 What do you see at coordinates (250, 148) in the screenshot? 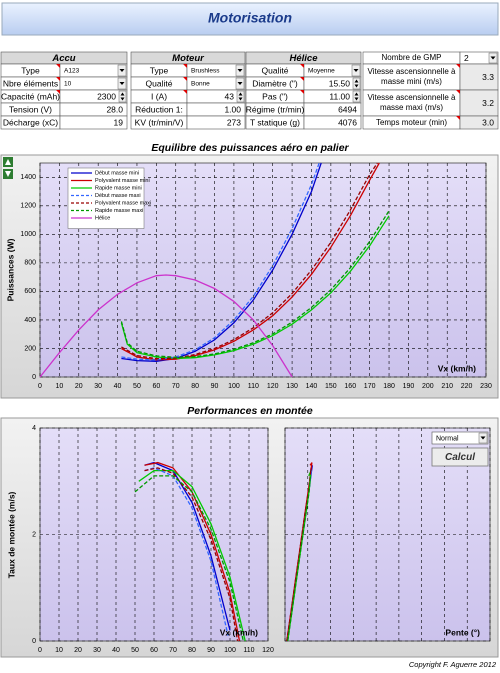
I see `chart-title: Equilibre des puissances aéro en palier` at bounding box center [250, 148].